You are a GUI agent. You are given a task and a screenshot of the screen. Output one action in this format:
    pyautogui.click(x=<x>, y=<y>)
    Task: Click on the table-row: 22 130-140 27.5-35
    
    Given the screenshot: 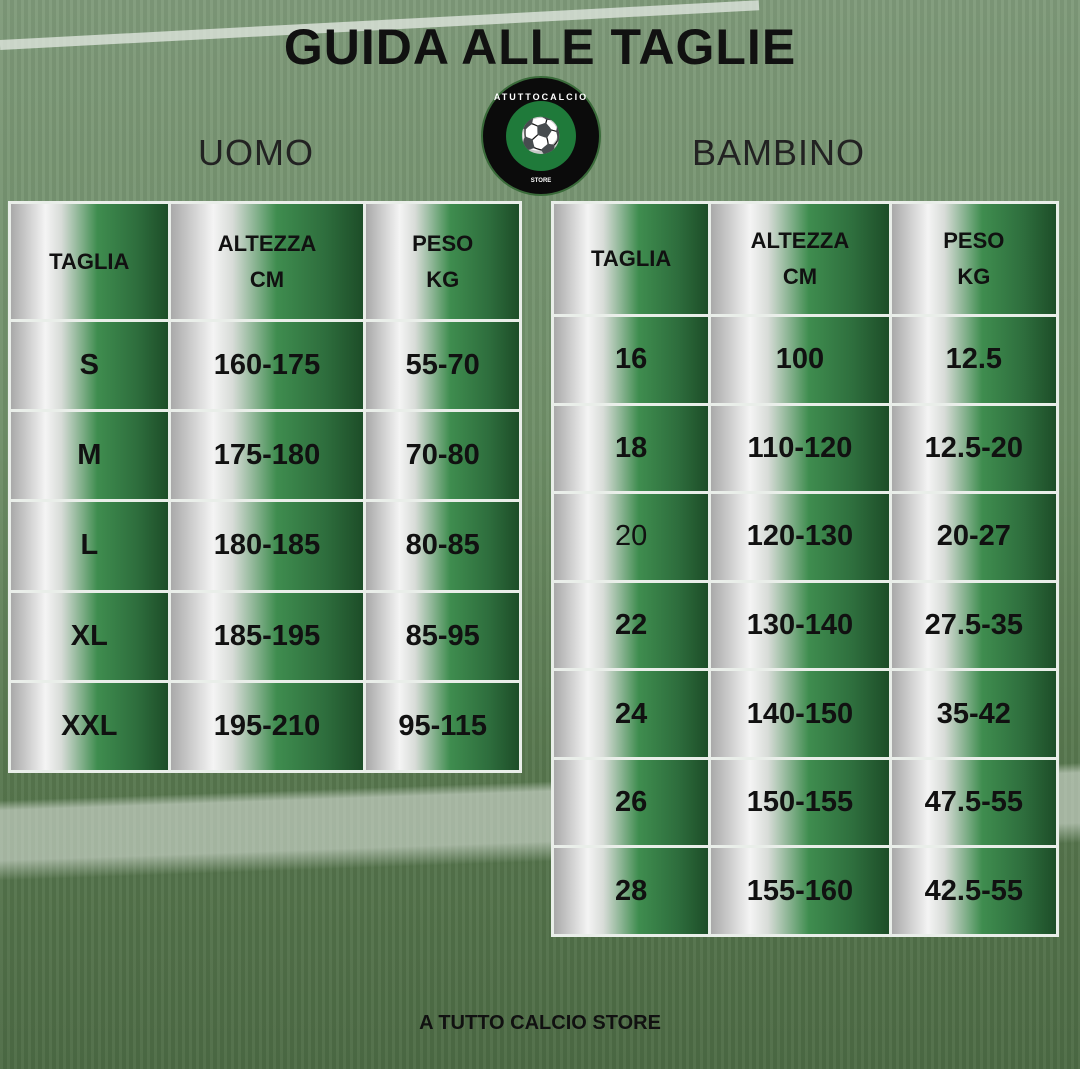 What is the action you would take?
    pyautogui.click(x=805, y=625)
    